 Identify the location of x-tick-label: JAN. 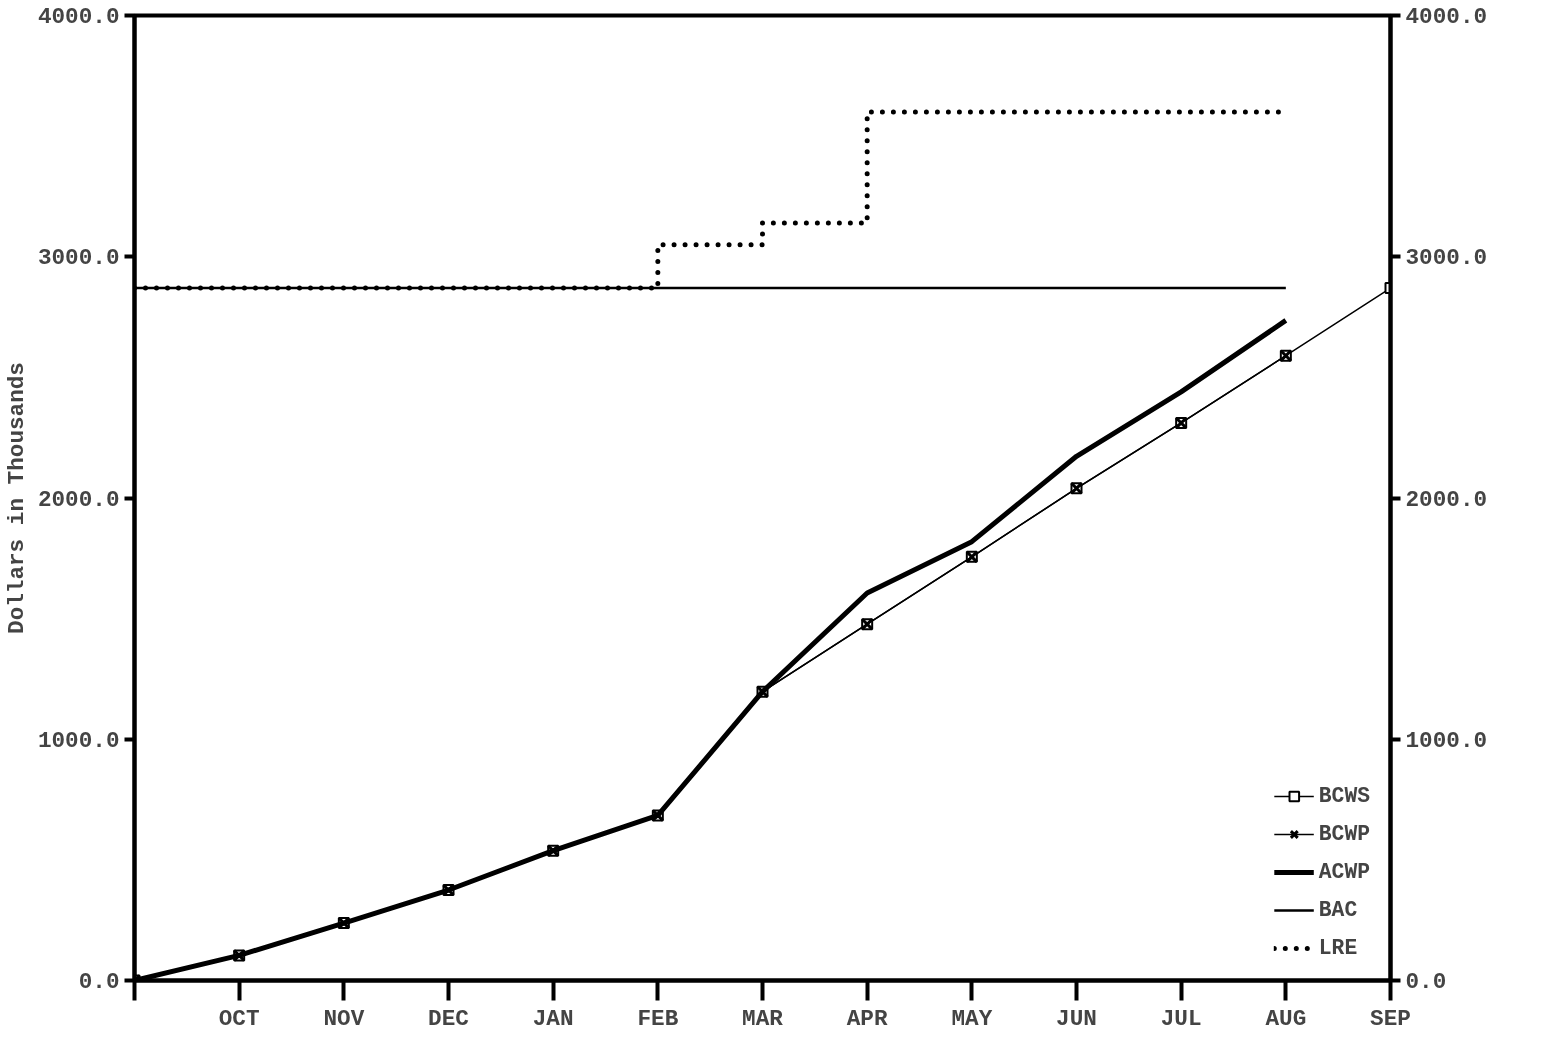
(553, 1018).